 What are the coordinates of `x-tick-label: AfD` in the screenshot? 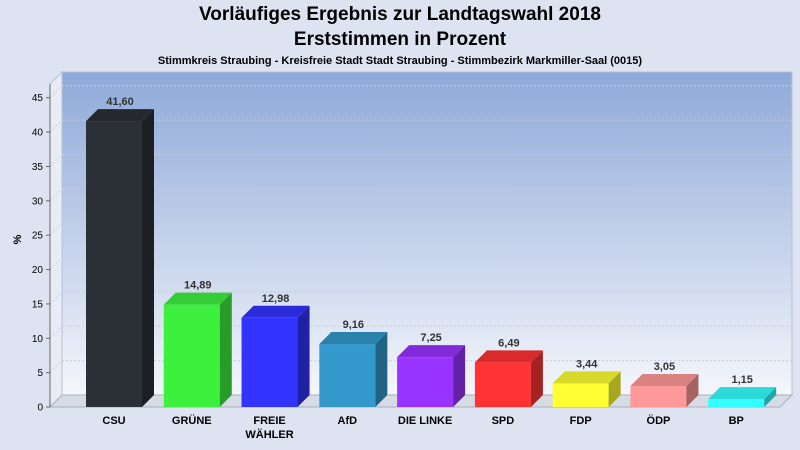 It's located at (348, 421).